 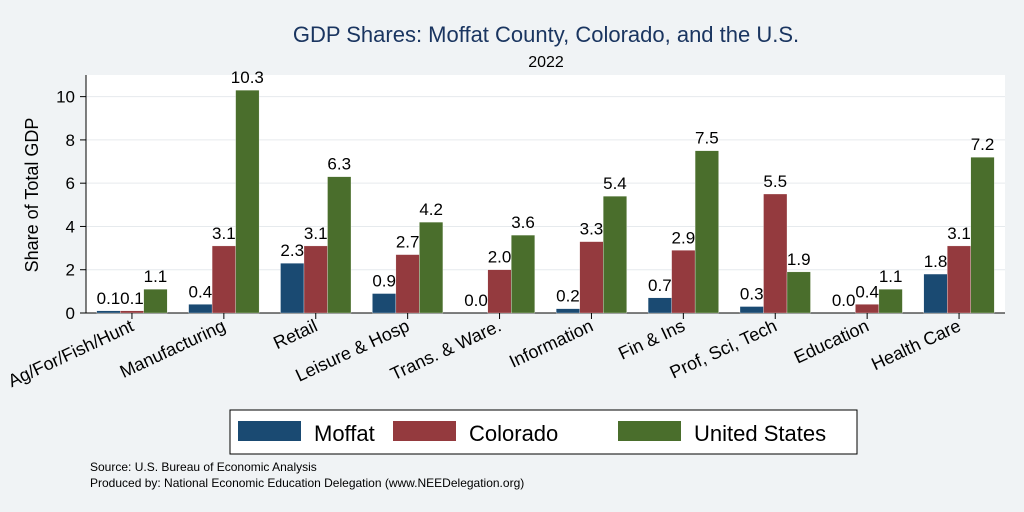 What do you see at coordinates (70, 140) in the screenshot?
I see `y-tick-label: 8` at bounding box center [70, 140].